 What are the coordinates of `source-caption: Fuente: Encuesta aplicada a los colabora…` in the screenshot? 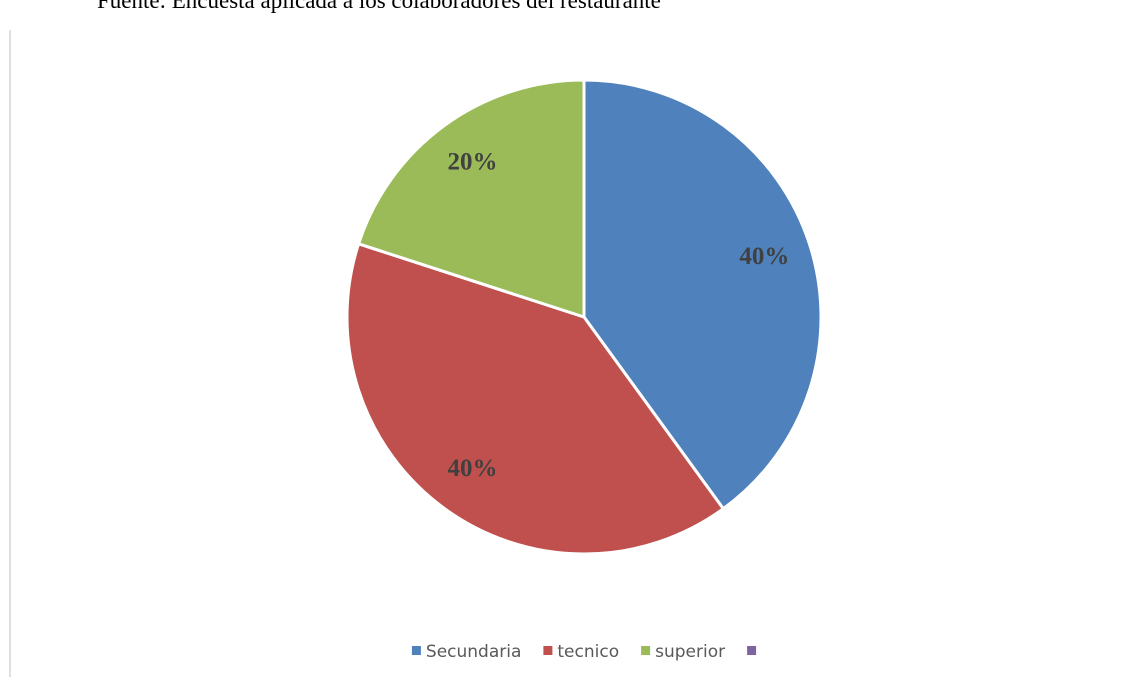 It's located at (379, 6).